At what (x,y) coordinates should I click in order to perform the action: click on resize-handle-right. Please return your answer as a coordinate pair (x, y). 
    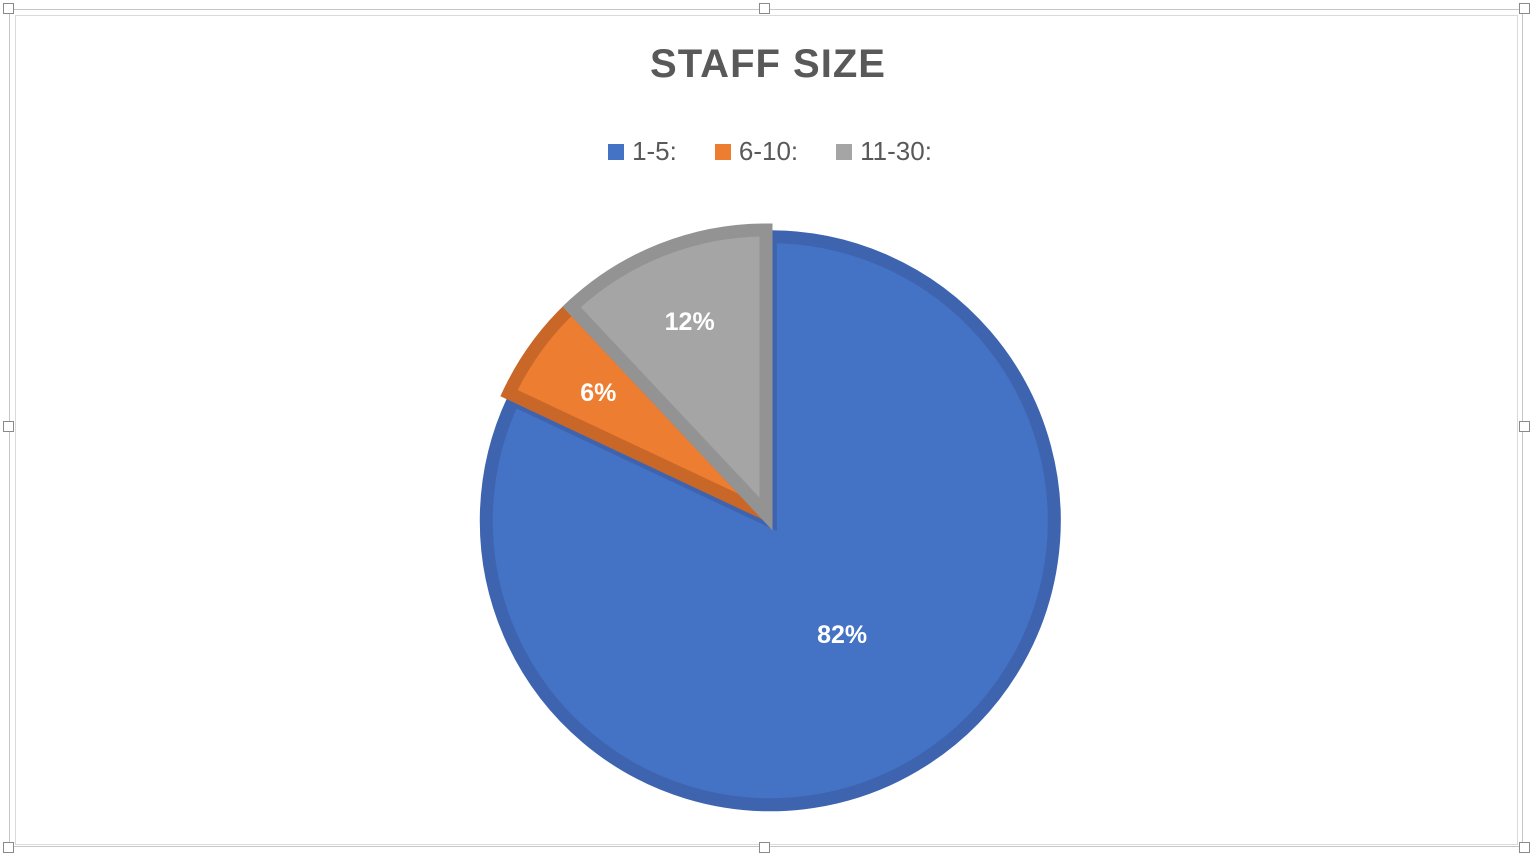
    Looking at the image, I should click on (1524, 426).